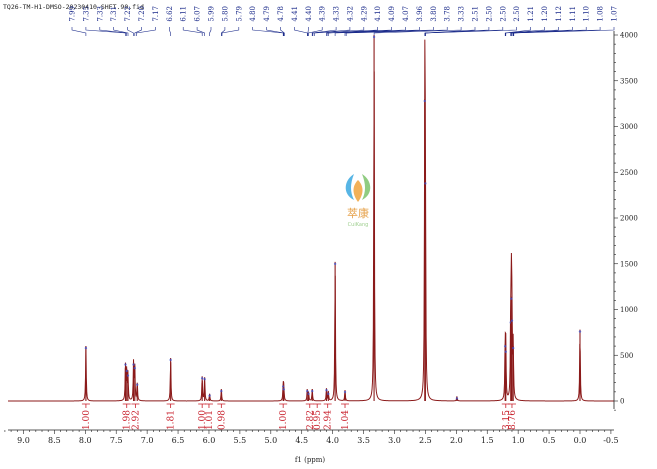 This screenshot has width=657, height=469. What do you see at coordinates (513, 420) in the screenshot?
I see `integral-label-13: 8.76` at bounding box center [513, 420].